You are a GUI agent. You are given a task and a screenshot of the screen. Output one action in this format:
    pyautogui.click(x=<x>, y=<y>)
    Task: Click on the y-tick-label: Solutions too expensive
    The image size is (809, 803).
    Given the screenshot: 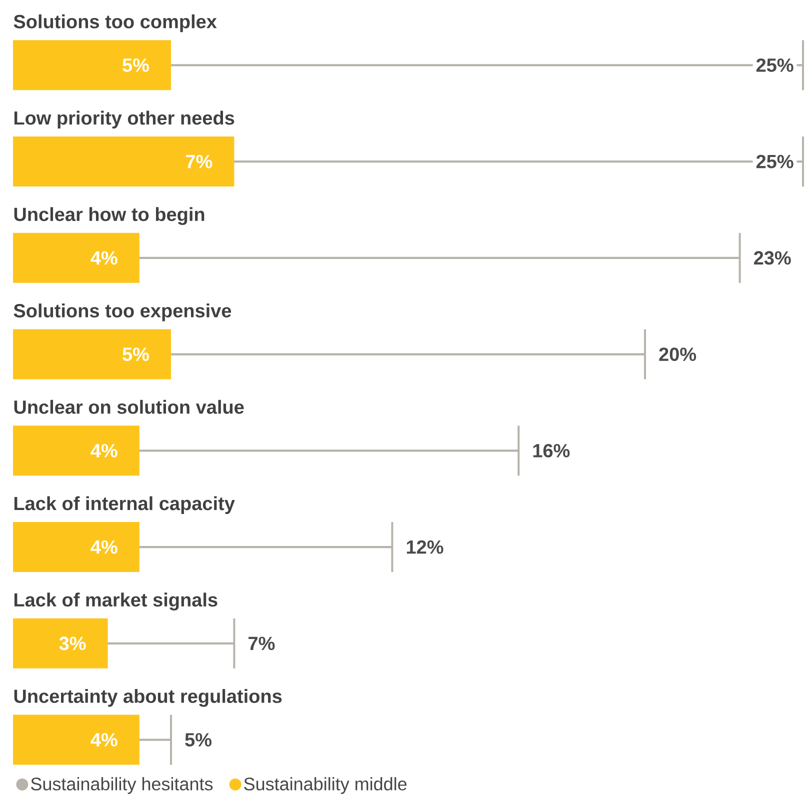 What is the action you would take?
    pyautogui.click(x=123, y=313)
    